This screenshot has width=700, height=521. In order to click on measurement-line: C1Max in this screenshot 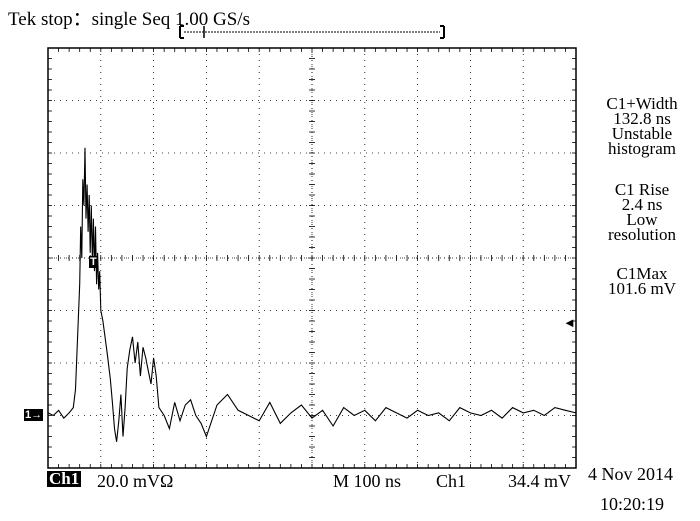, I will do `click(642, 273)`.